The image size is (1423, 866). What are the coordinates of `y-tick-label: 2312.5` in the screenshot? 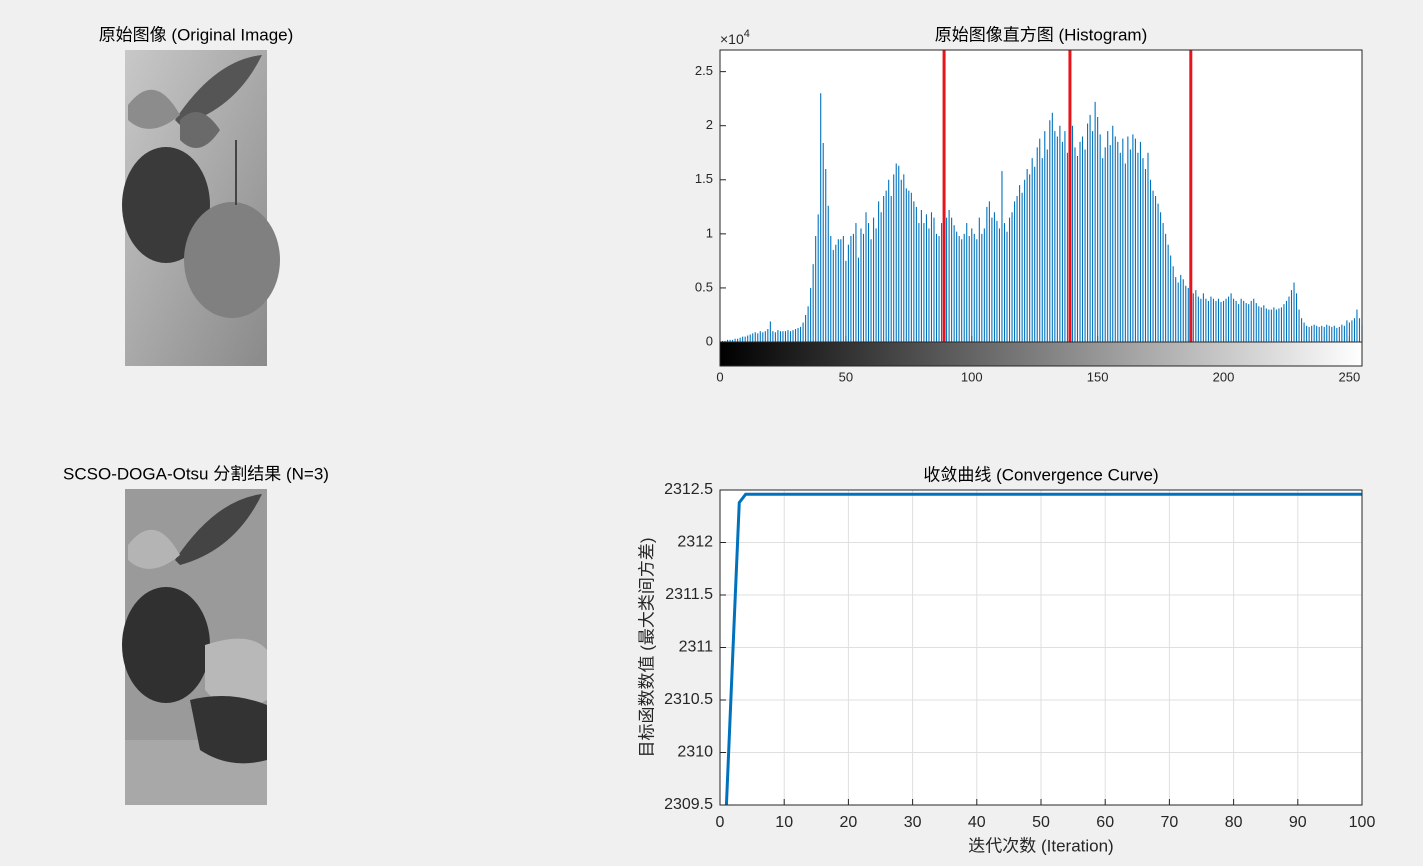 It's located at (688, 489).